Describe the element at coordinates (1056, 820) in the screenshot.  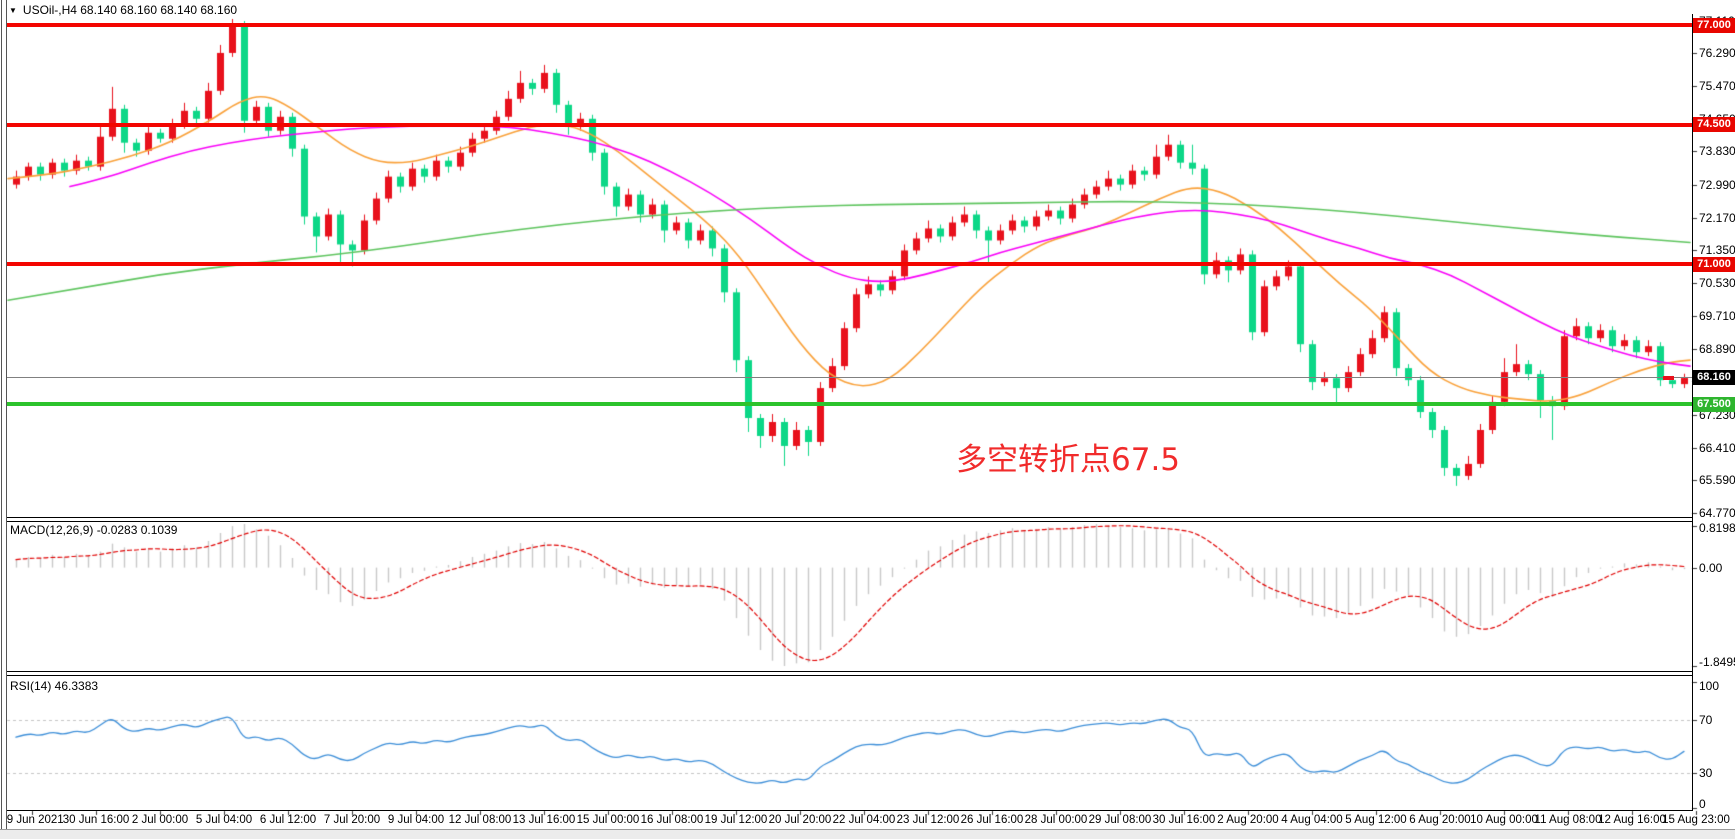
I see `time-label: 28 Jul 00:00` at that location.